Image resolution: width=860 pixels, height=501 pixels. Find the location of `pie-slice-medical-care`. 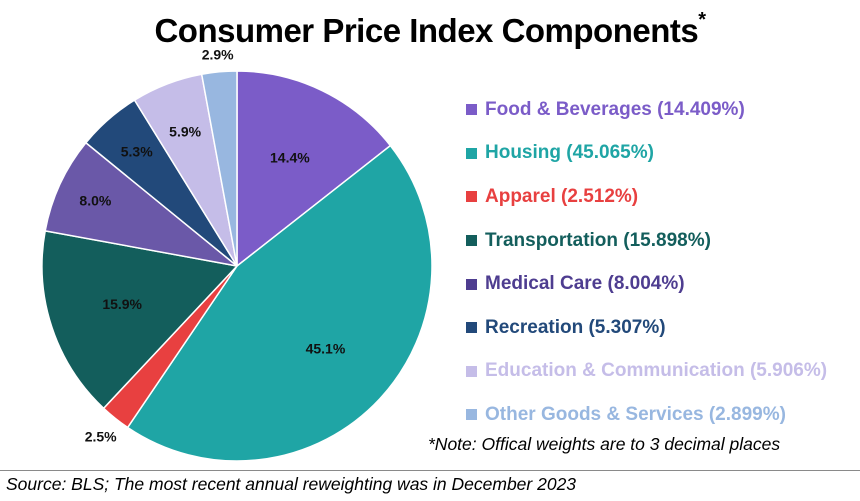

pie-slice-medical-care is located at coordinates (141, 204).